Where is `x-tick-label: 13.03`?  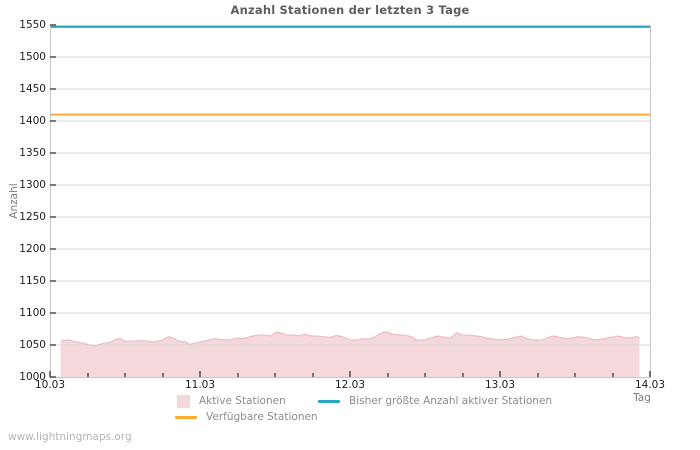 x-tick-label: 13.03 is located at coordinates (500, 385).